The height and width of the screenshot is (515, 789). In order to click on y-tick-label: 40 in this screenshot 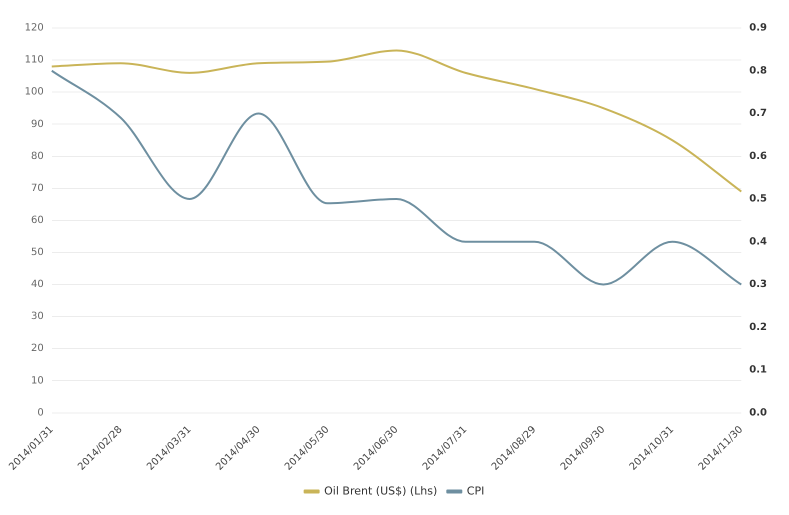, I will do `click(37, 284)`.